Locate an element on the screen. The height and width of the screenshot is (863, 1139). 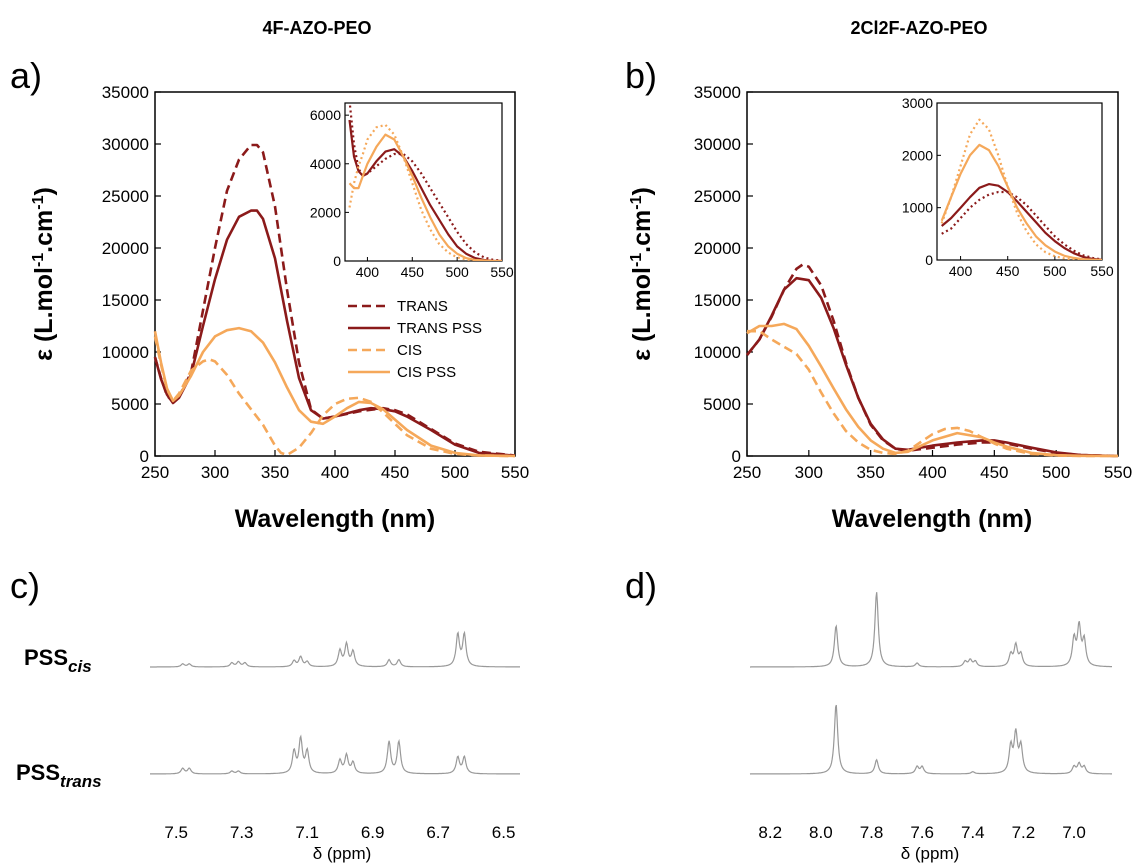
nmr-label-cis: PSScis is located at coordinates (58, 660).